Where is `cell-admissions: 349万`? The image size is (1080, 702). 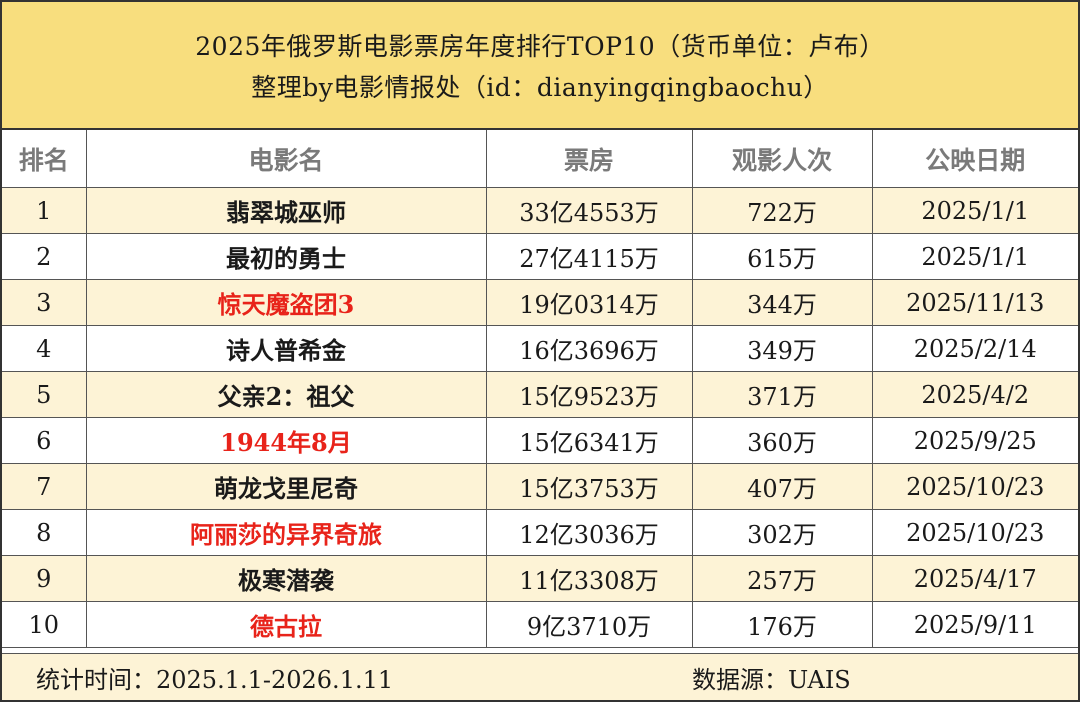 cell-admissions: 349万 is located at coordinates (782, 348).